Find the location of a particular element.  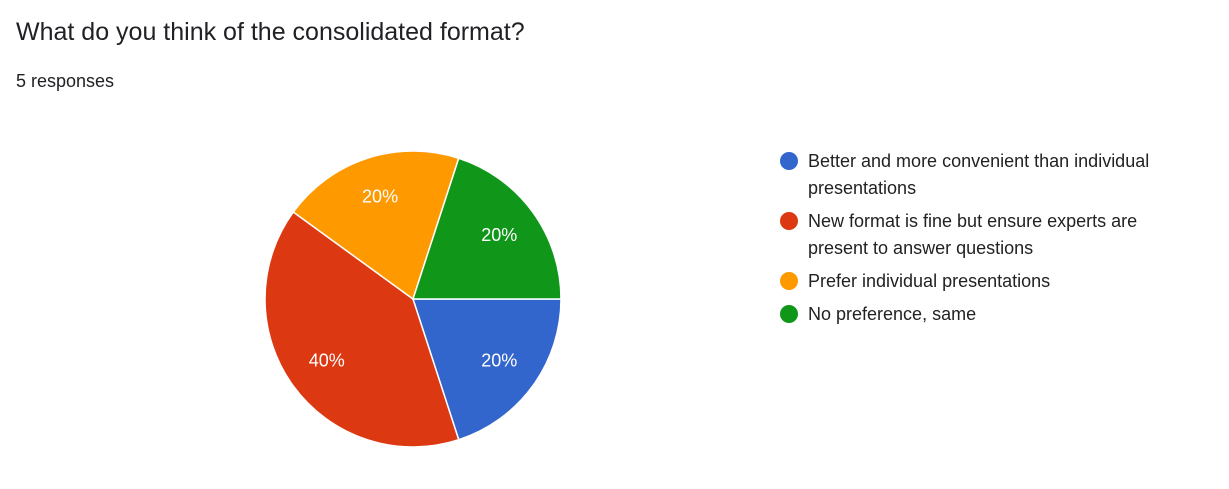

legend-item: Prefer individual presentations is located at coordinates (965, 281).